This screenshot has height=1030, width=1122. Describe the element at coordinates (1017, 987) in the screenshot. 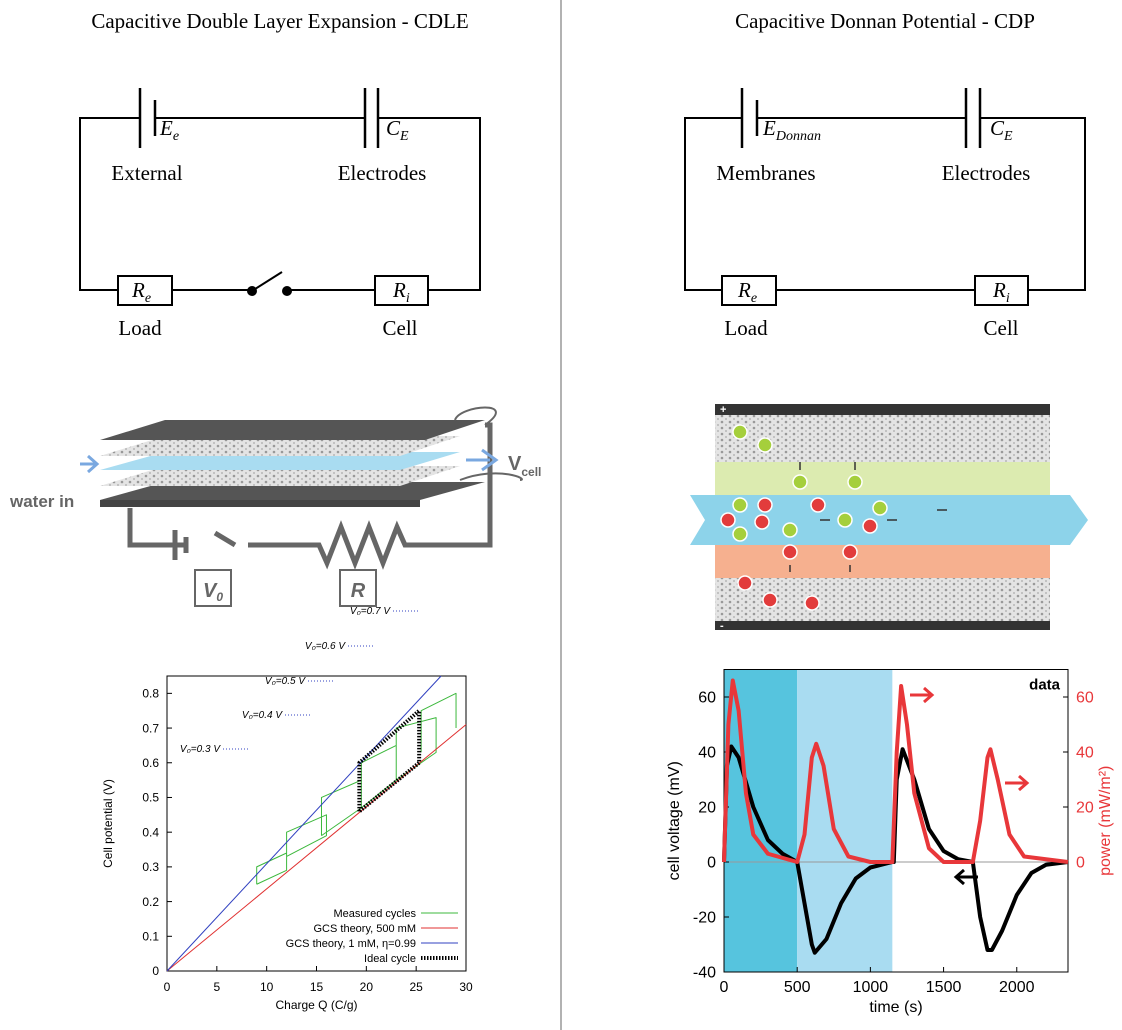

I see `x-tick-label: 2000` at that location.